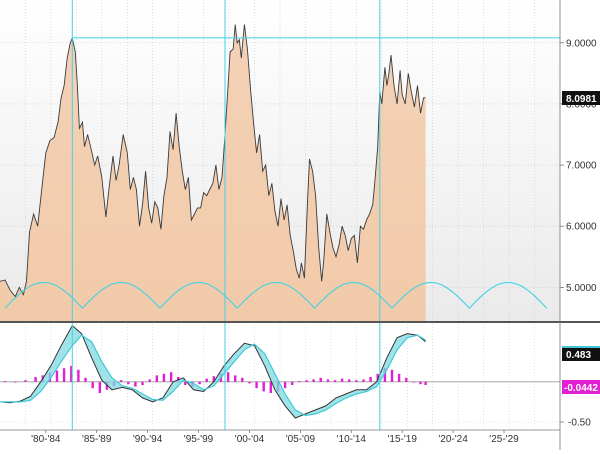  What do you see at coordinates (250, 439) in the screenshot?
I see `x-tick-label: '00-'04` at bounding box center [250, 439].